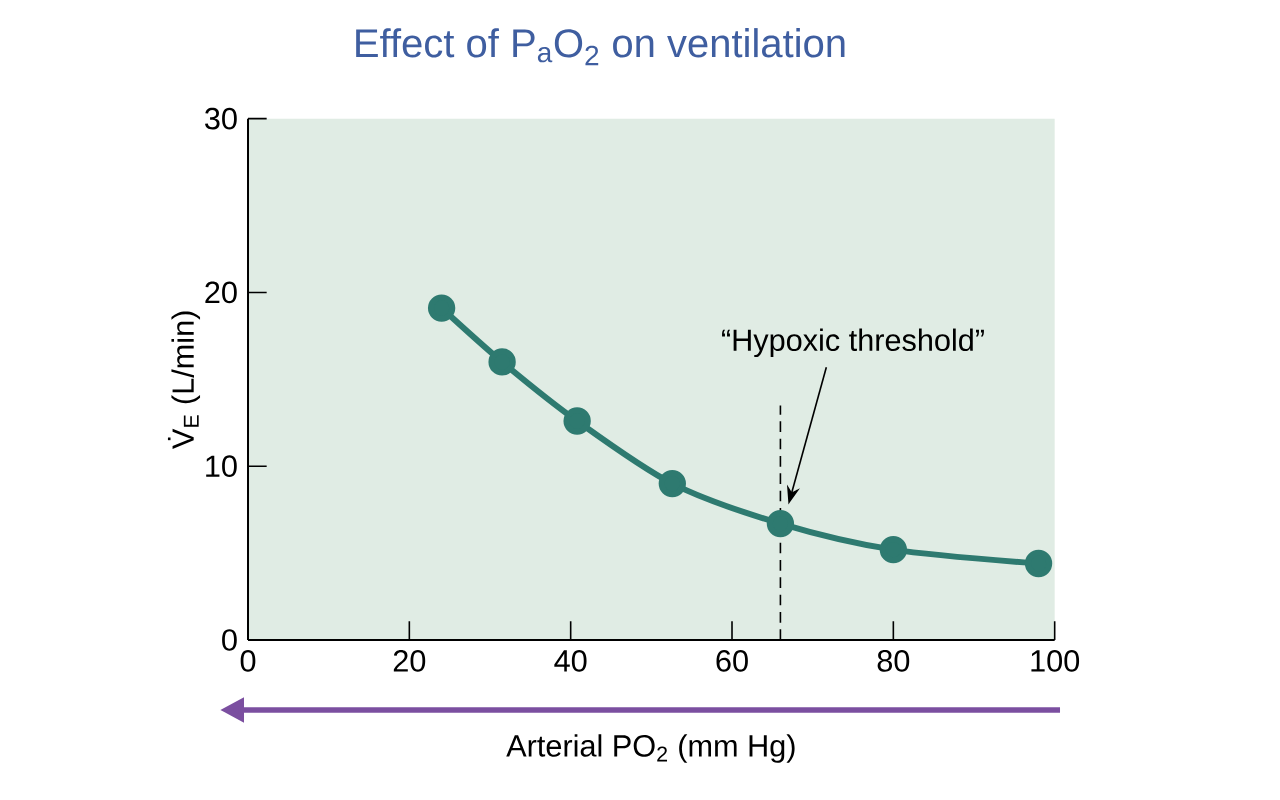 Image resolution: width=1280 pixels, height=800 pixels. Describe the element at coordinates (650, 748) in the screenshot. I see `x-axis-title: Arterial PO$_{2}$ (mm Hg)` at that location.